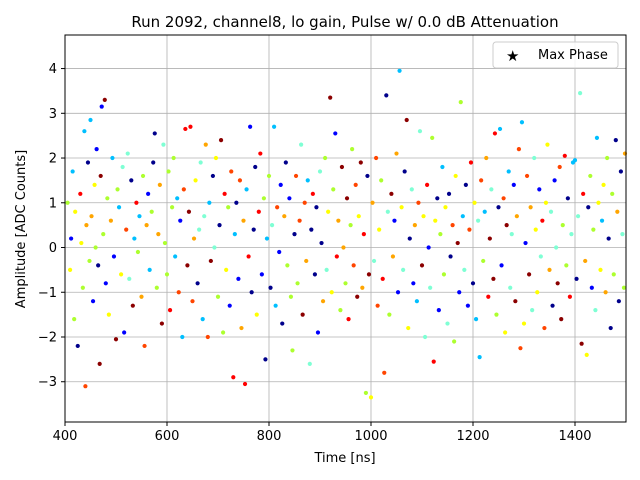  What do you see at coordinates (573, 55) in the screenshot?
I see `legend-label: Max Phase` at bounding box center [573, 55].